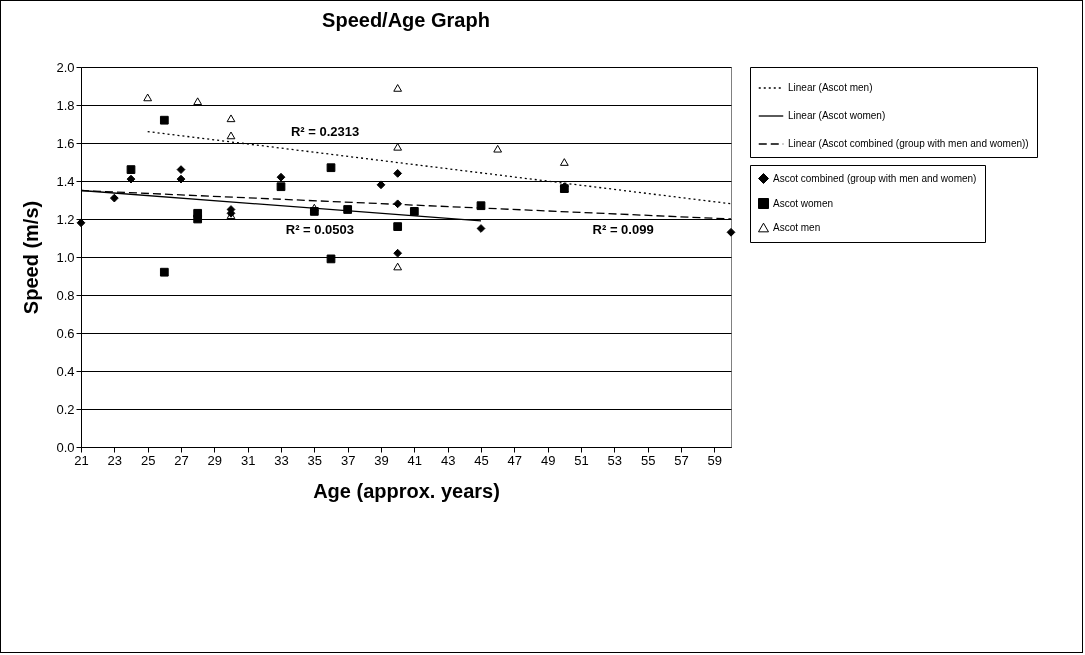  I want to click on x-tick-label: 29, so click(215, 460).